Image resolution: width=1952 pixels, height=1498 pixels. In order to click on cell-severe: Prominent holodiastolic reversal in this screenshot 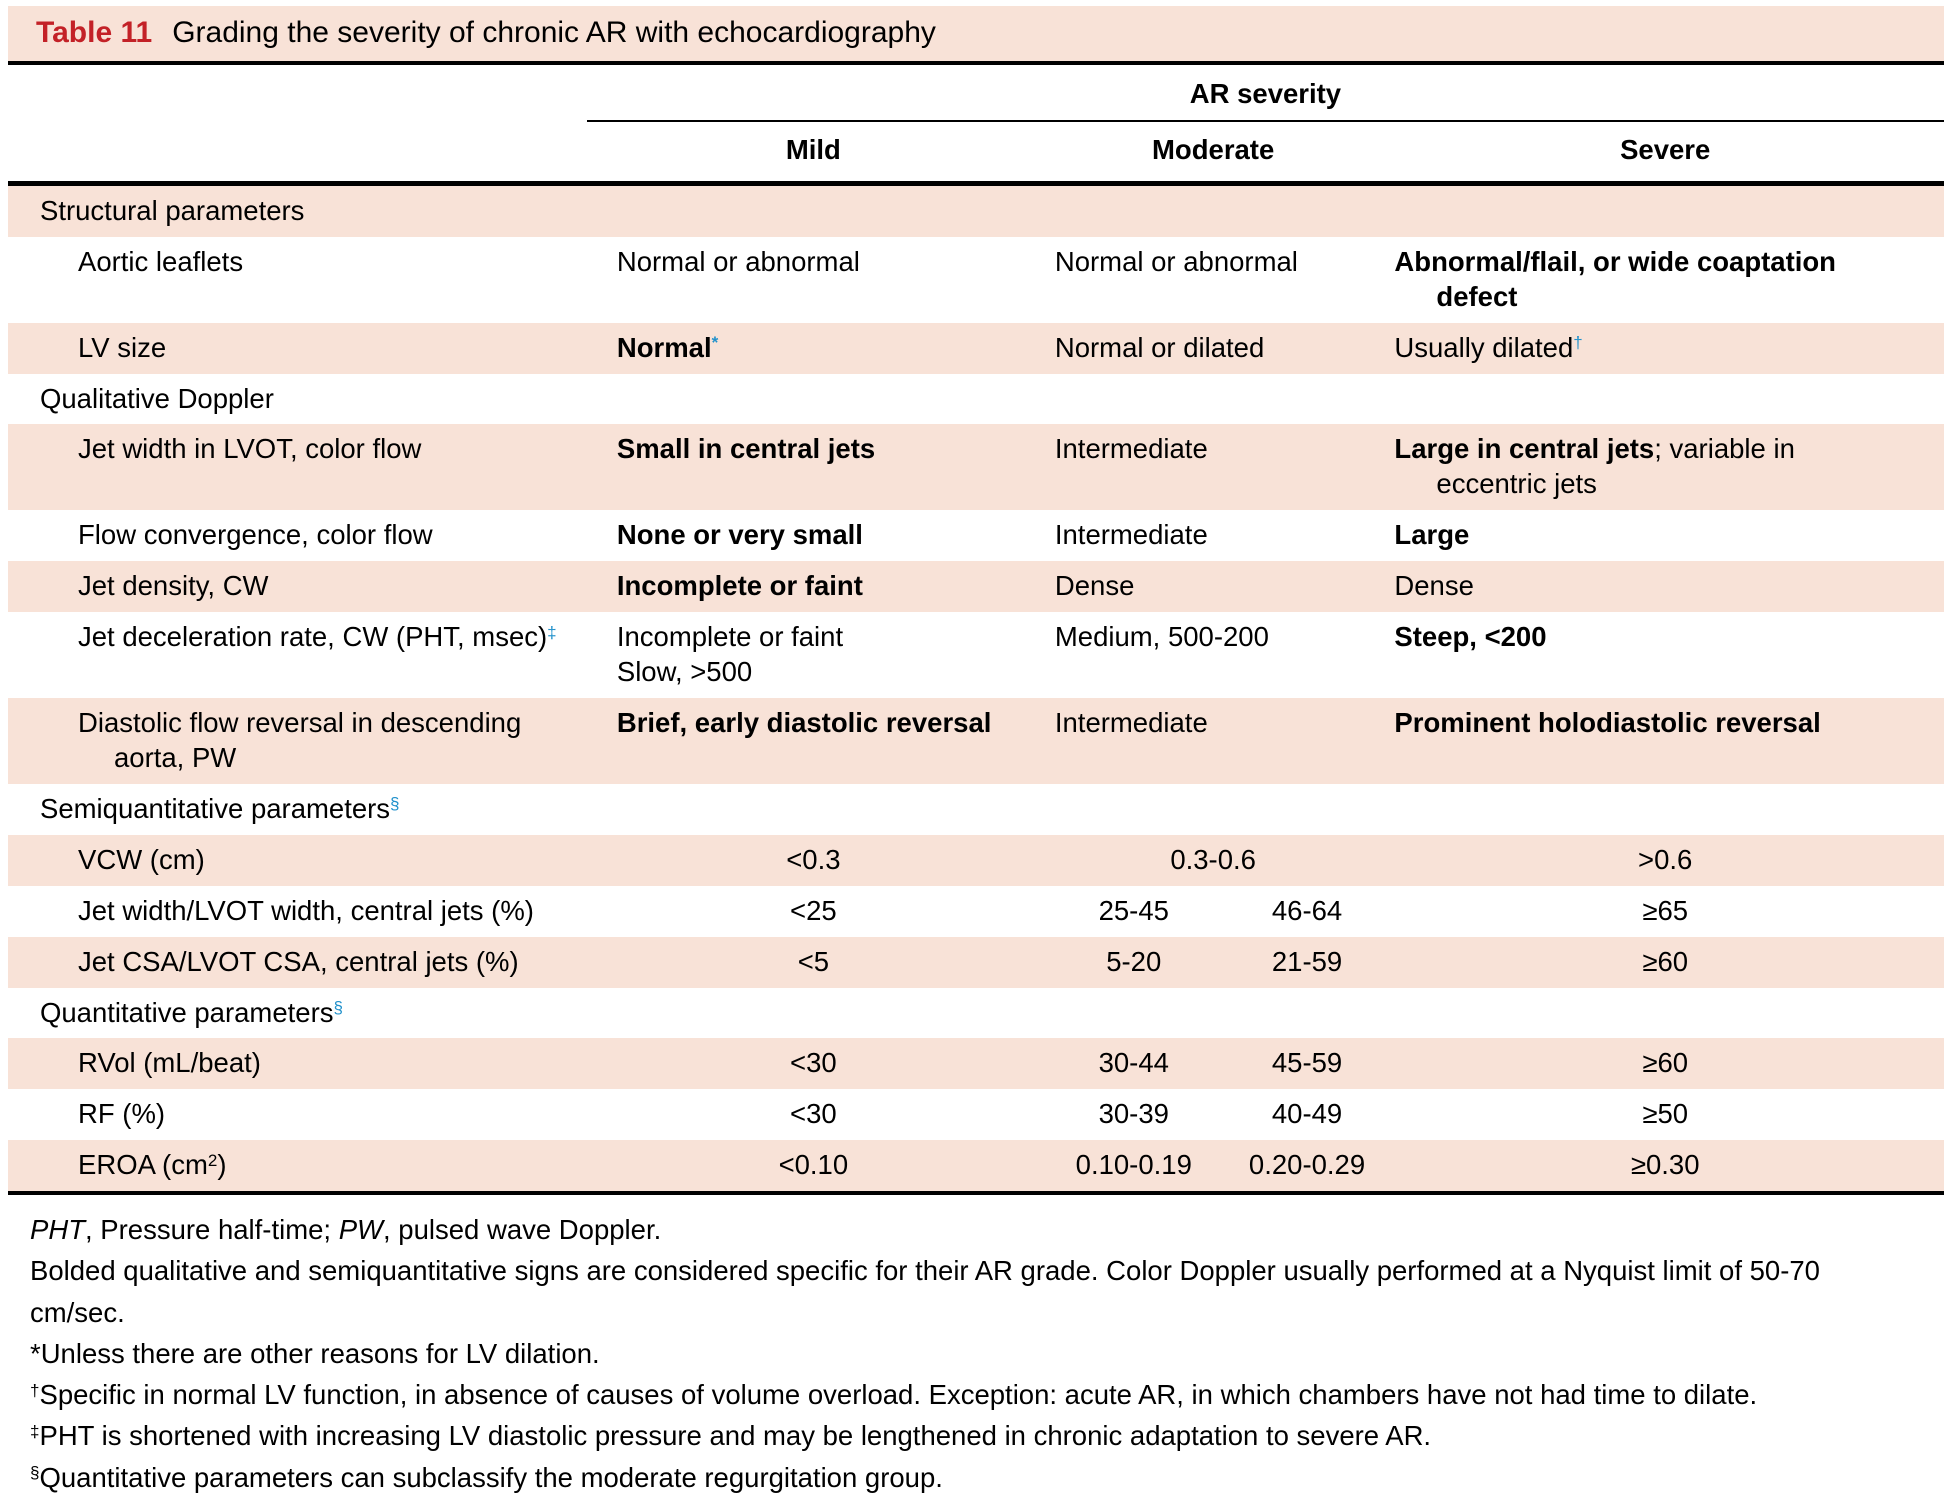, I will do `click(1665, 740)`.